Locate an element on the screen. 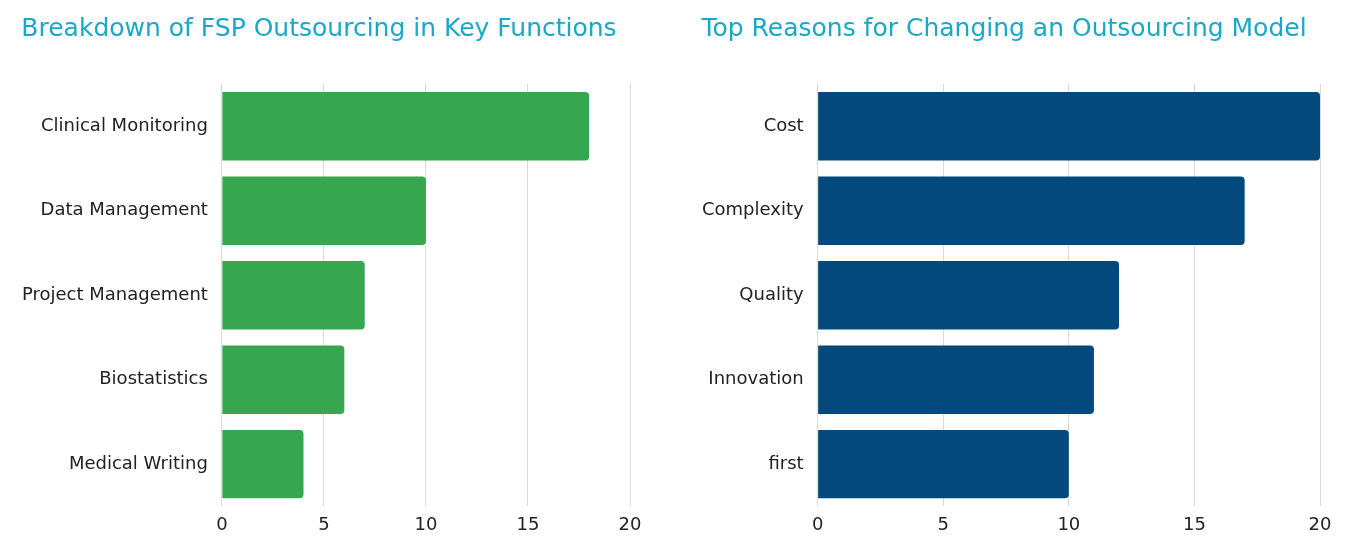  y-tick-label: Project Management is located at coordinates (114, 293).